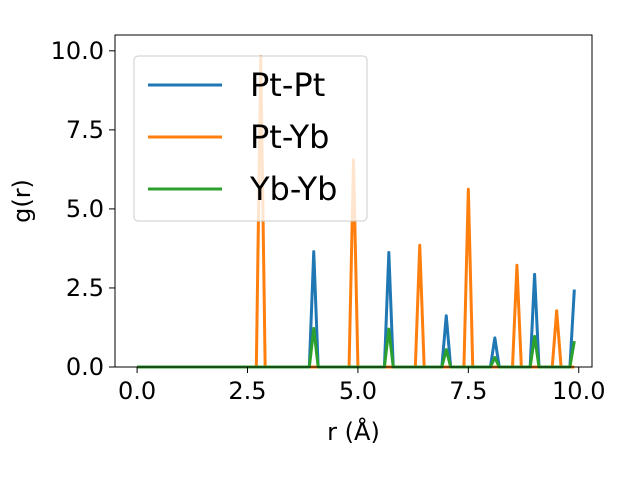  I want to click on legend: Pt-Pt Pt-Yb Yb-Yb, so click(250, 138).